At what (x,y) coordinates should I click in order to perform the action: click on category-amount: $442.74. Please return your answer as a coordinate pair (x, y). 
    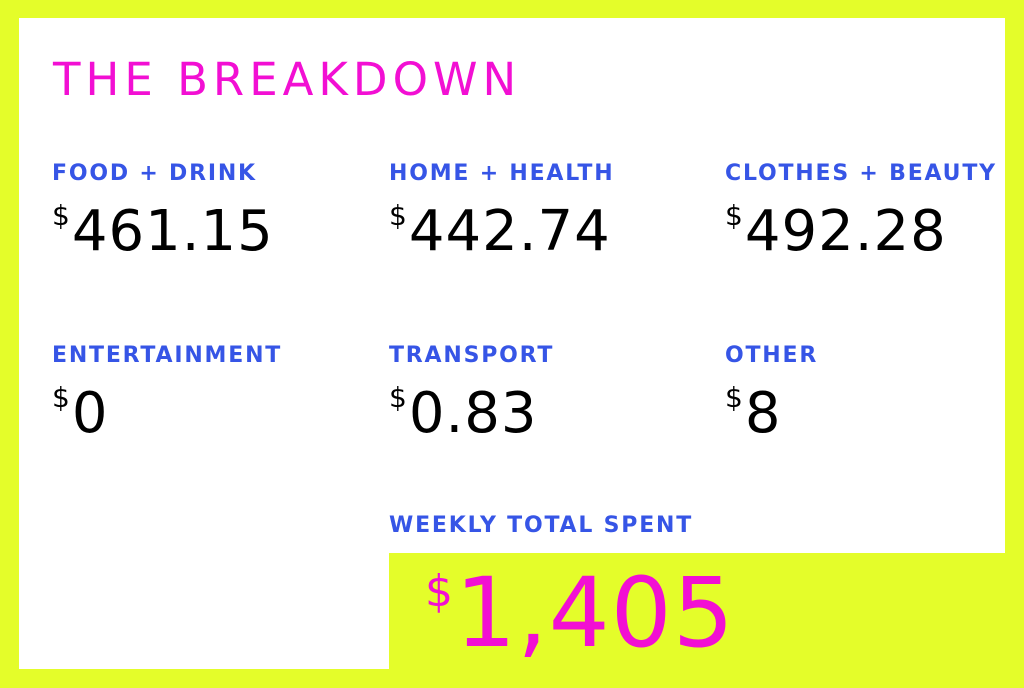
    Looking at the image, I should click on (539, 232).